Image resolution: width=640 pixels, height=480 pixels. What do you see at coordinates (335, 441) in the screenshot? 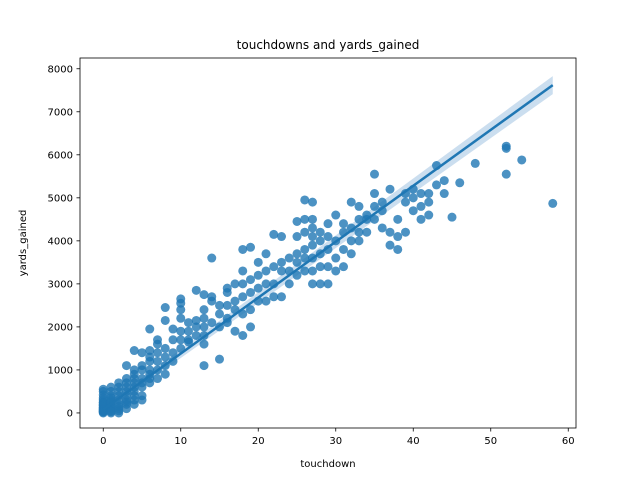
I see `x-tick-label: 30` at bounding box center [335, 441].